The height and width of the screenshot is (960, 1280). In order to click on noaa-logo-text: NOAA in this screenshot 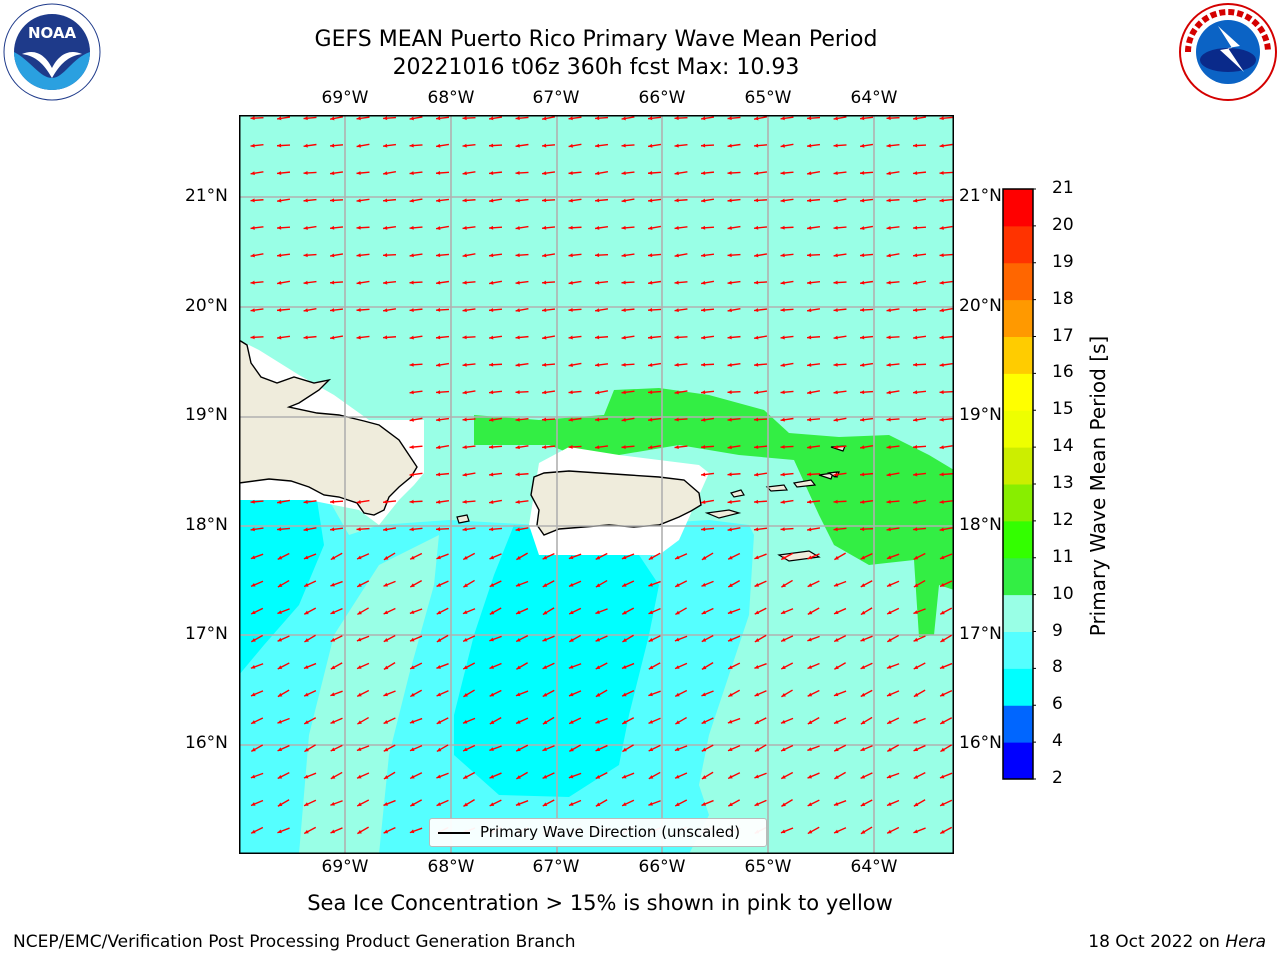, I will do `click(52, 33)`.